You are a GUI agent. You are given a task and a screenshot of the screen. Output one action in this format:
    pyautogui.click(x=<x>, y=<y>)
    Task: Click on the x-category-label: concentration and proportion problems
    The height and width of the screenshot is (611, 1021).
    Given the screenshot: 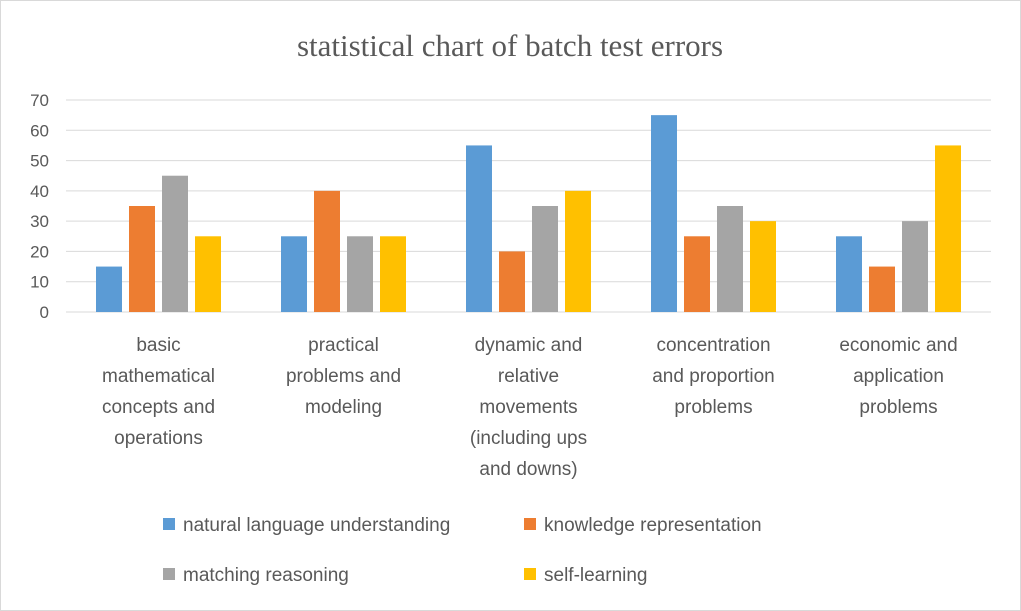 What is the action you would take?
    pyautogui.click(x=713, y=376)
    